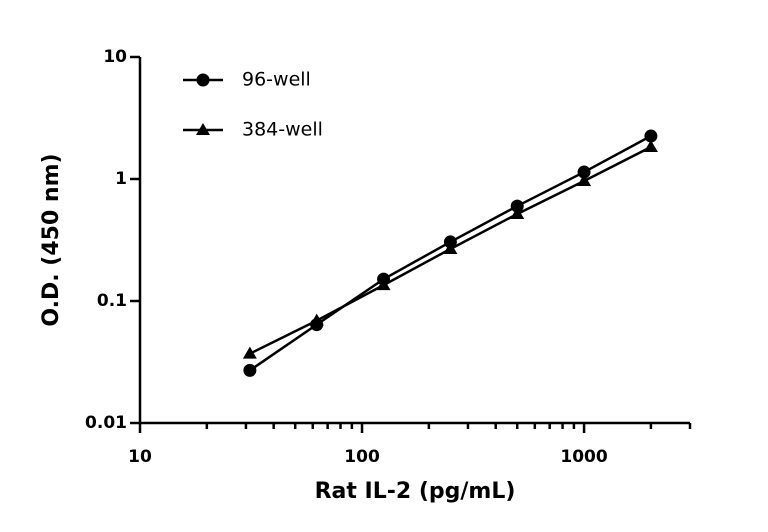 The image size is (768, 532). Describe the element at coordinates (282, 130) in the screenshot. I see `legend-label: 384-well` at that location.